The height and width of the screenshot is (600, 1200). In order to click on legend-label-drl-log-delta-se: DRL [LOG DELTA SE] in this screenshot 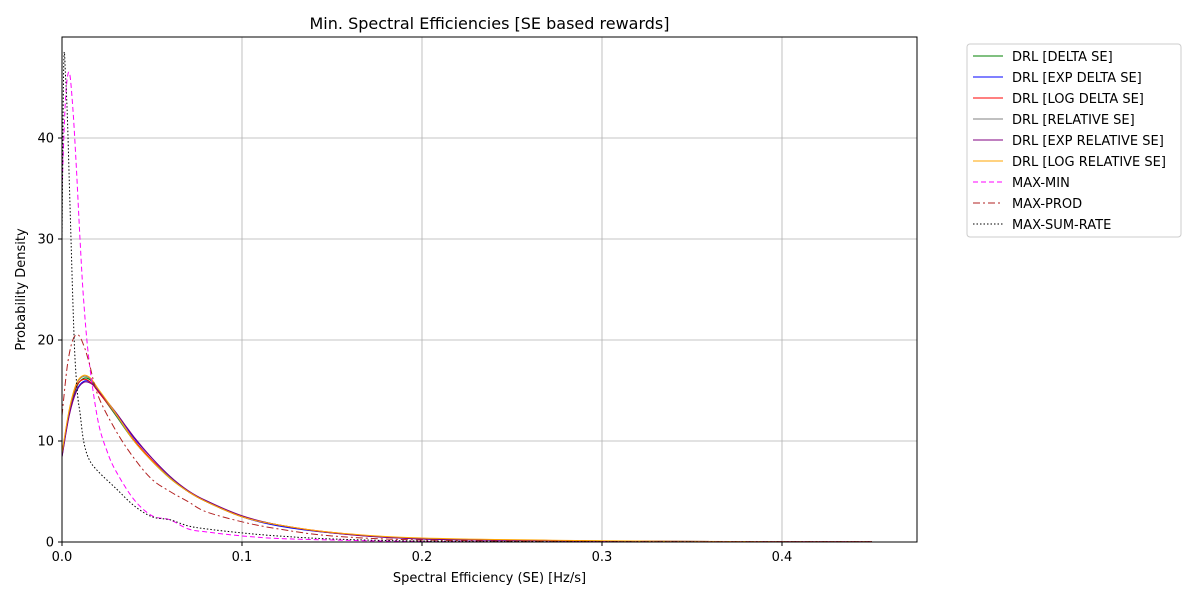, I will do `click(1078, 99)`.